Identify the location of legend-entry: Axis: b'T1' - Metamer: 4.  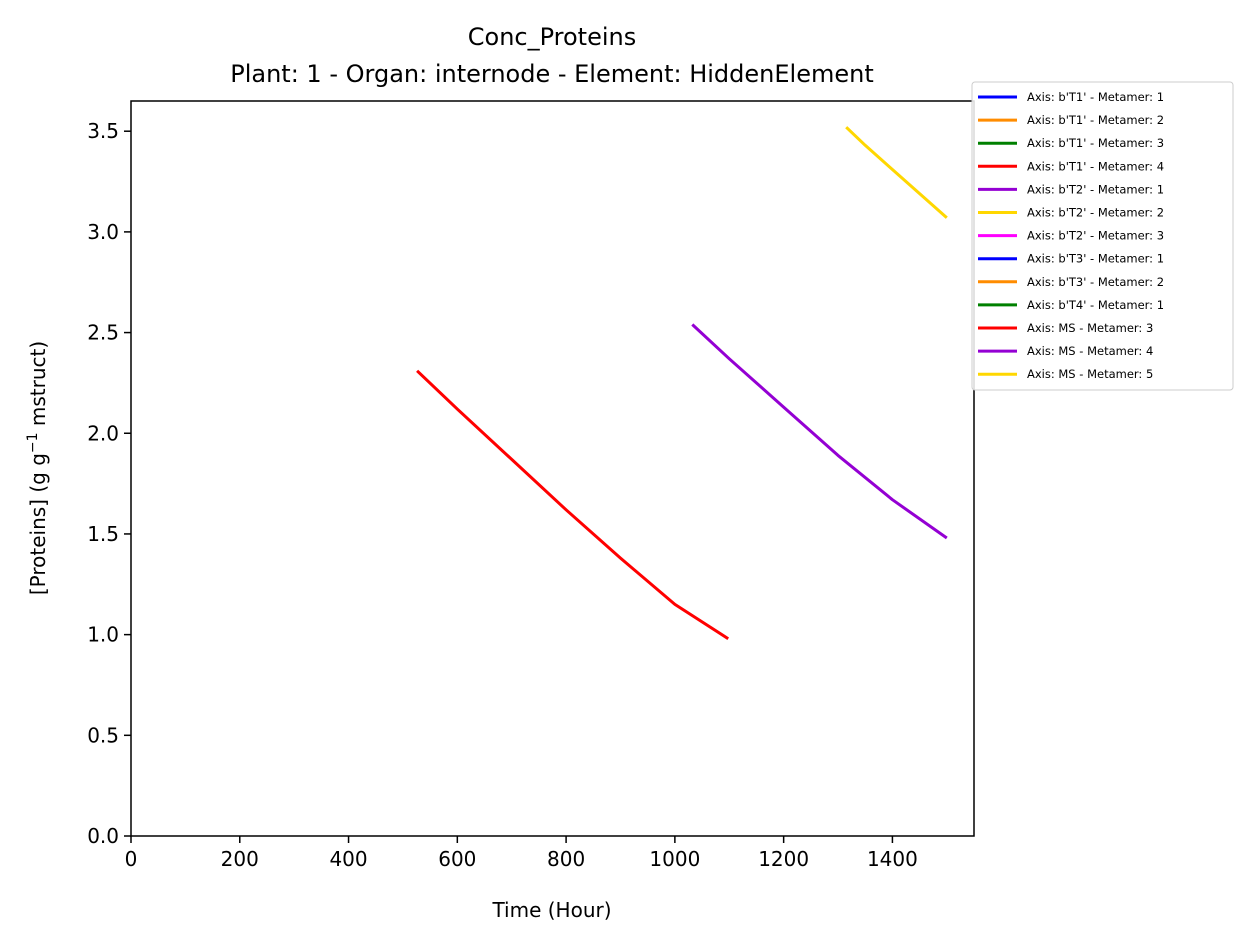
(1095, 166).